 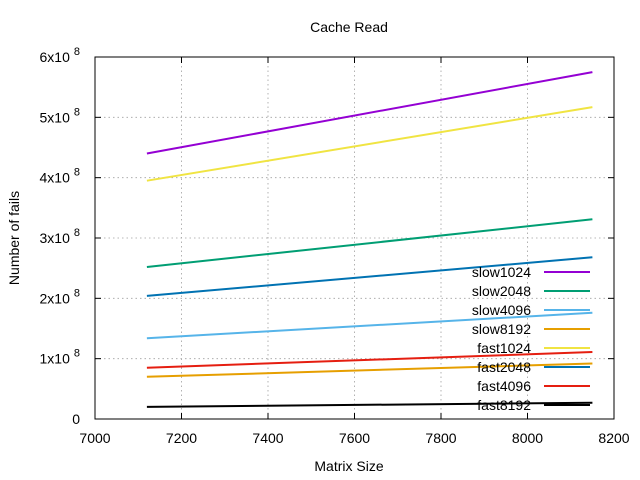 I want to click on y-tick-label: 6x10 8, so click(x=60, y=55).